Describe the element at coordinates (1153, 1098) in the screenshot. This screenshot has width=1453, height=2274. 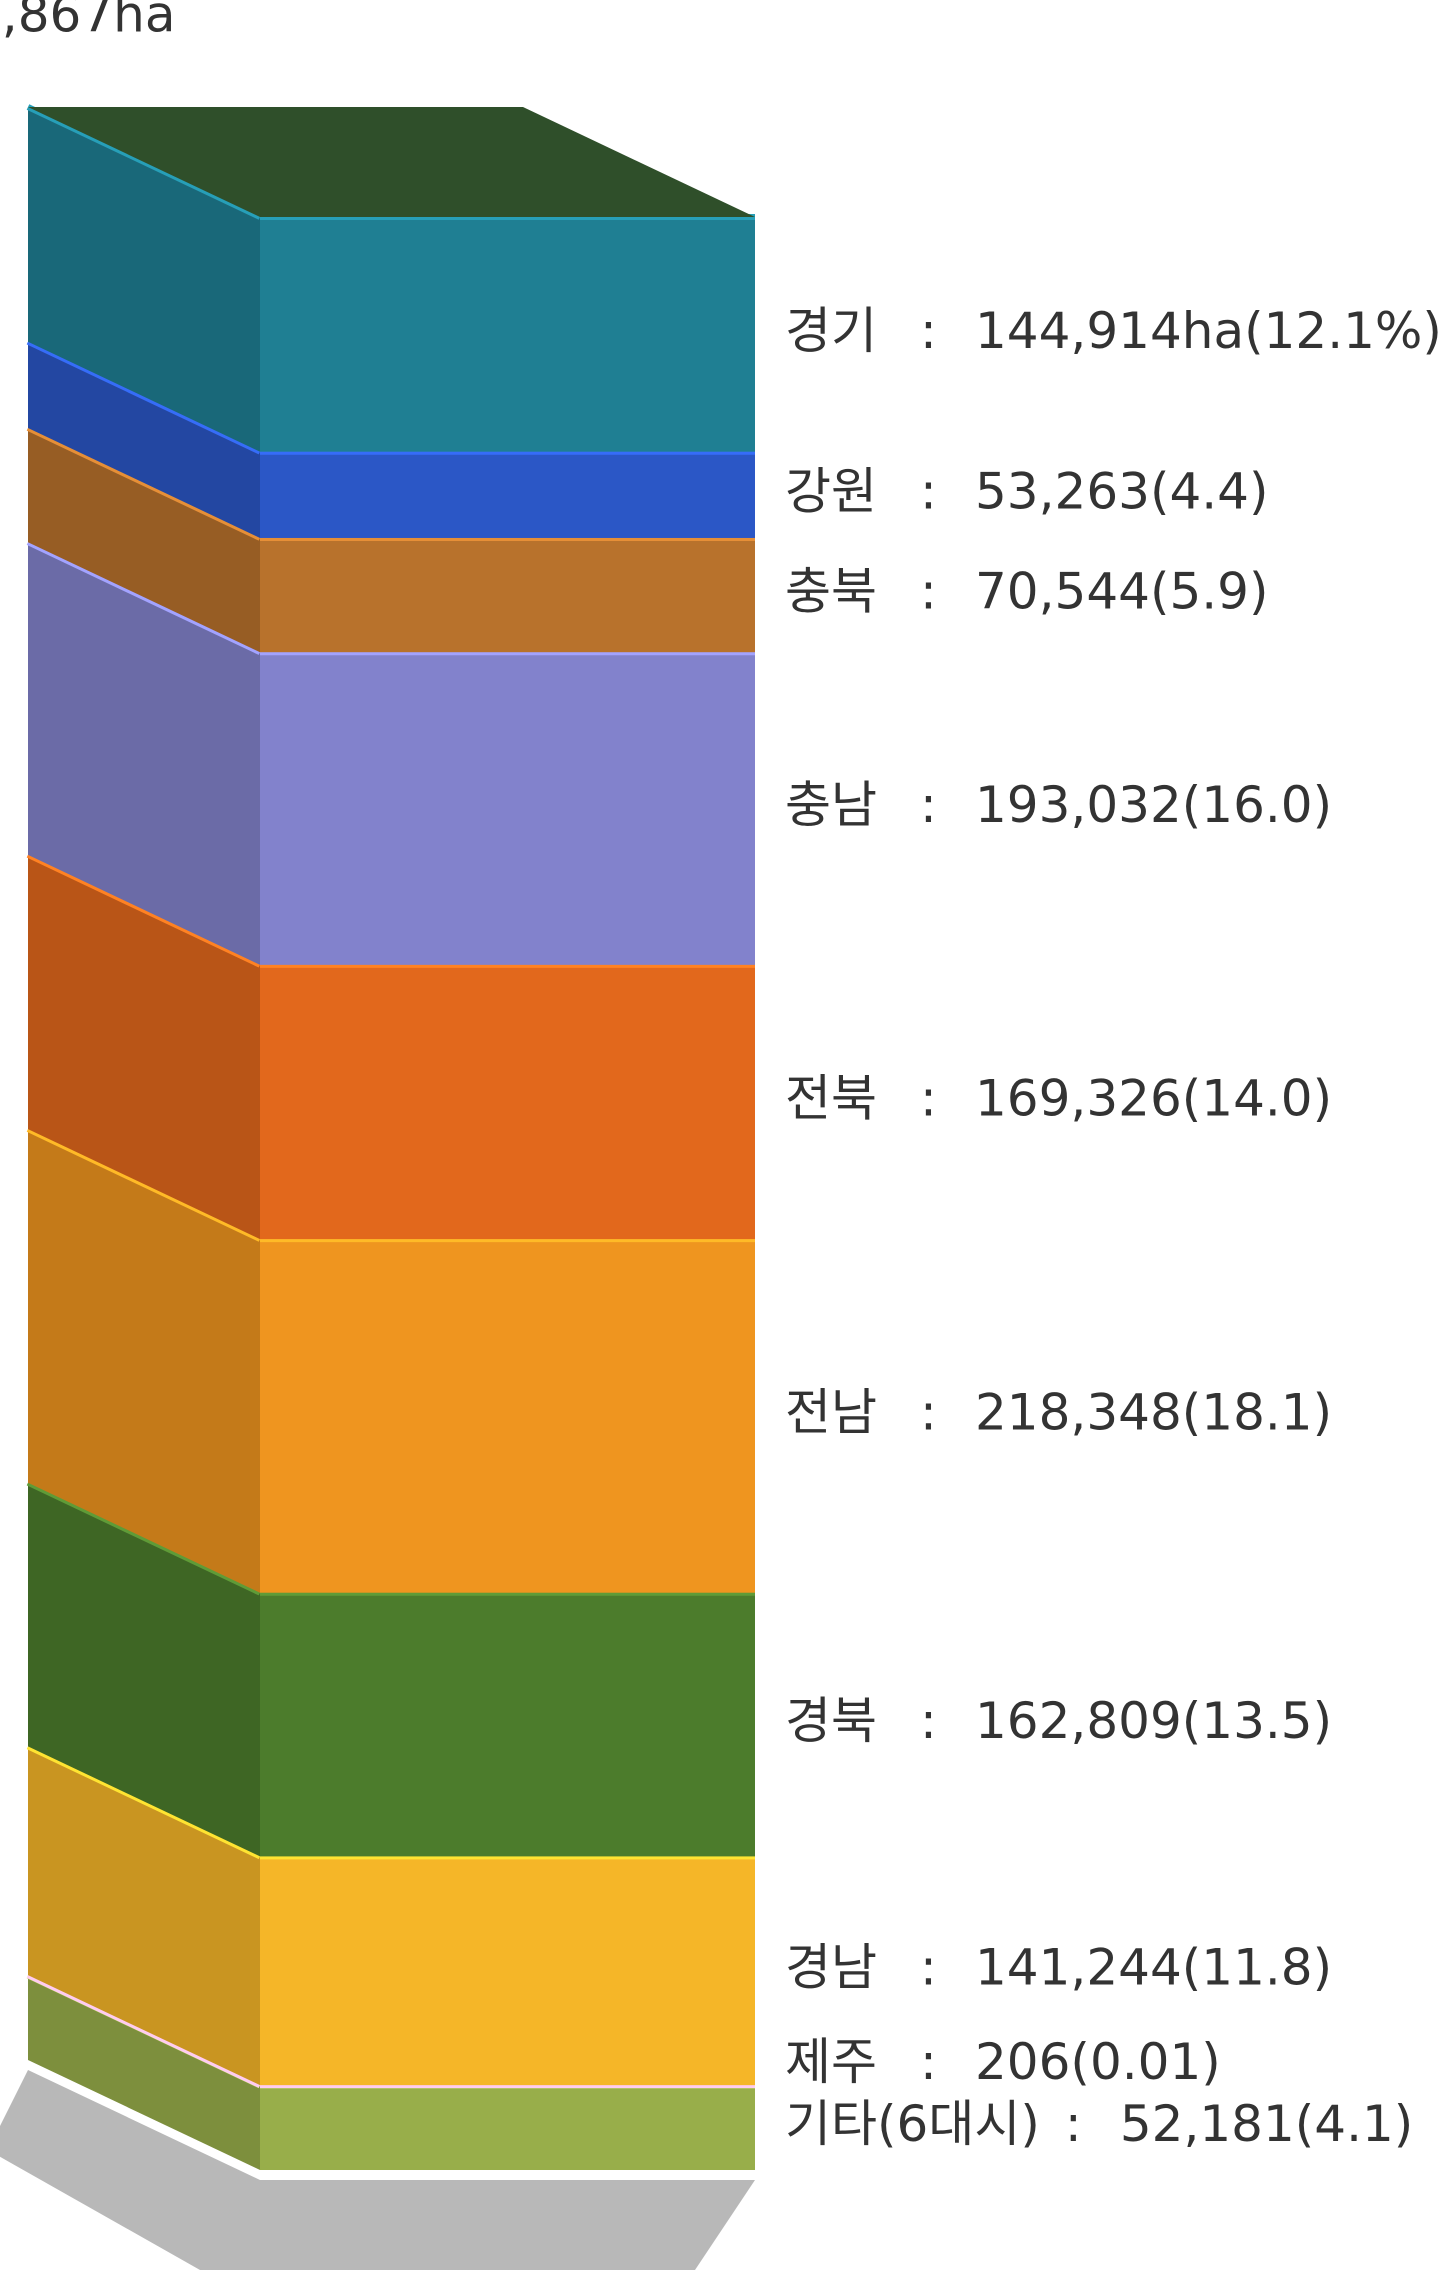
I see `value-label: 169,326(14.0)` at that location.